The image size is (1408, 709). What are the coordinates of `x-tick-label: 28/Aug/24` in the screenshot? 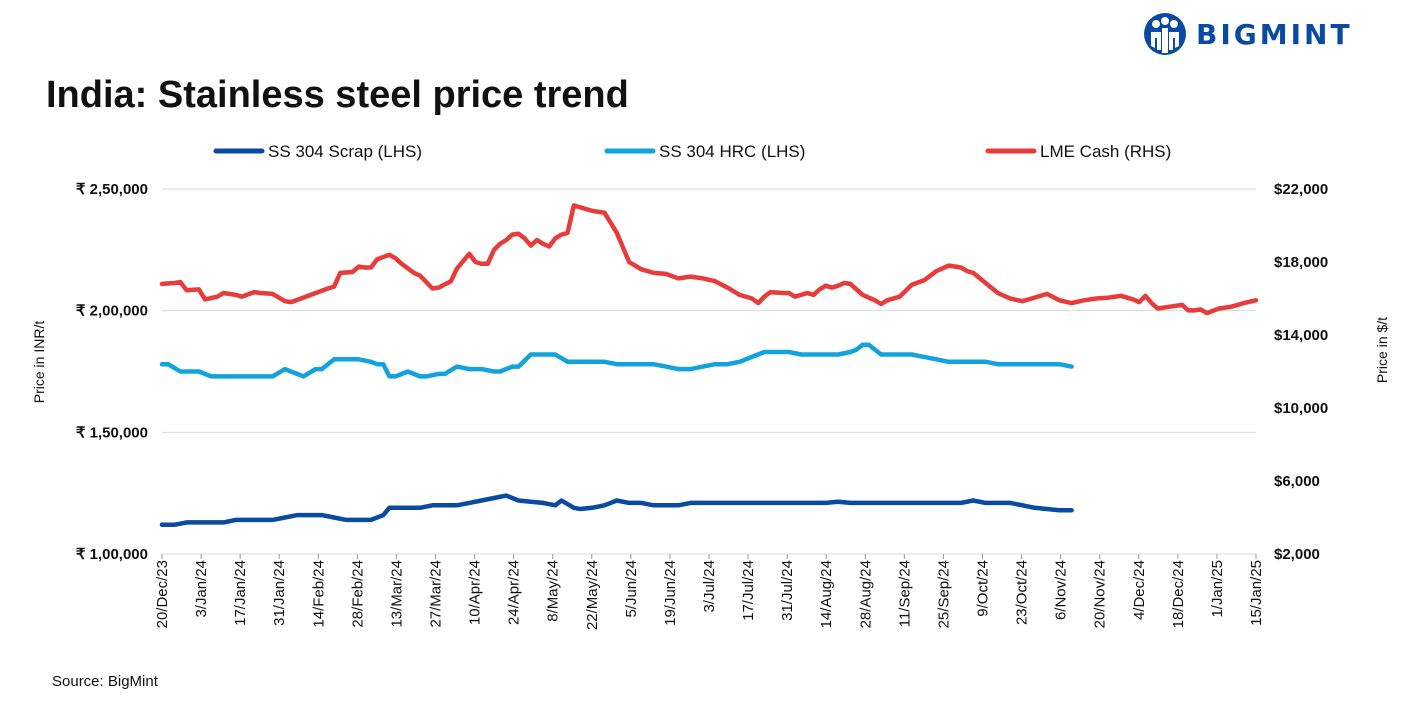 It's located at (865, 594).